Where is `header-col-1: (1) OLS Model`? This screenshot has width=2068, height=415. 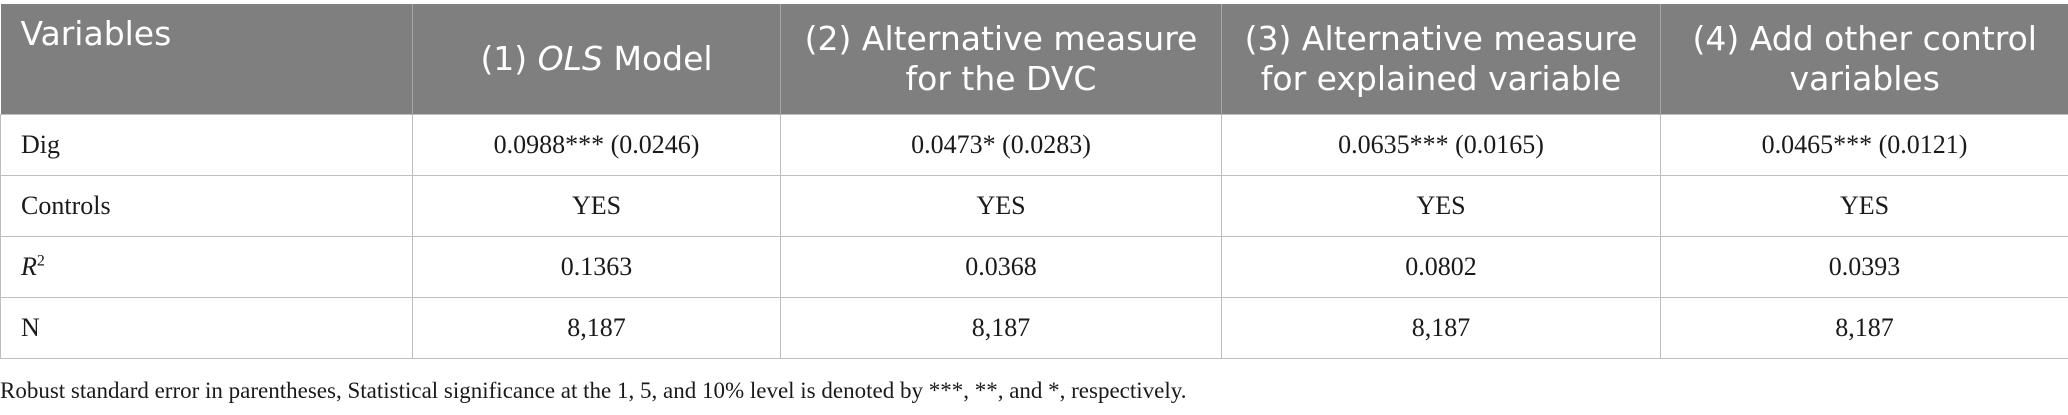
header-col-1: (1) OLS Model is located at coordinates (596, 59).